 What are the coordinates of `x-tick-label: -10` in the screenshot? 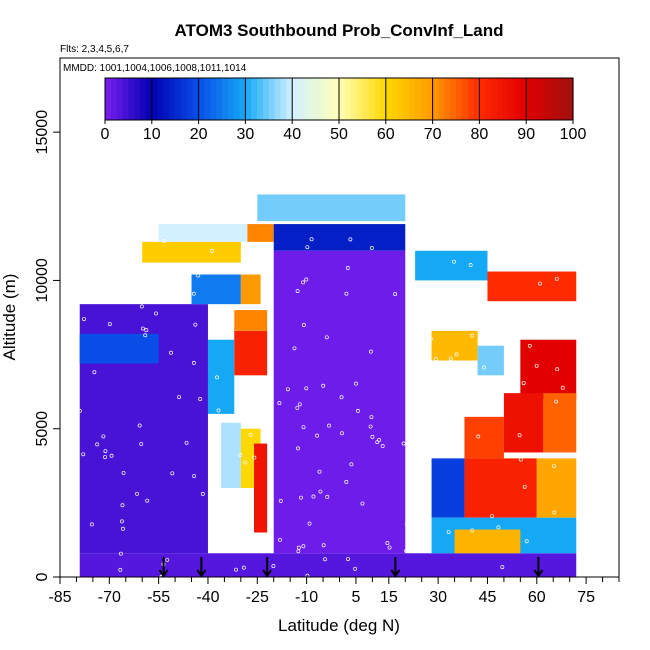 It's located at (306, 597).